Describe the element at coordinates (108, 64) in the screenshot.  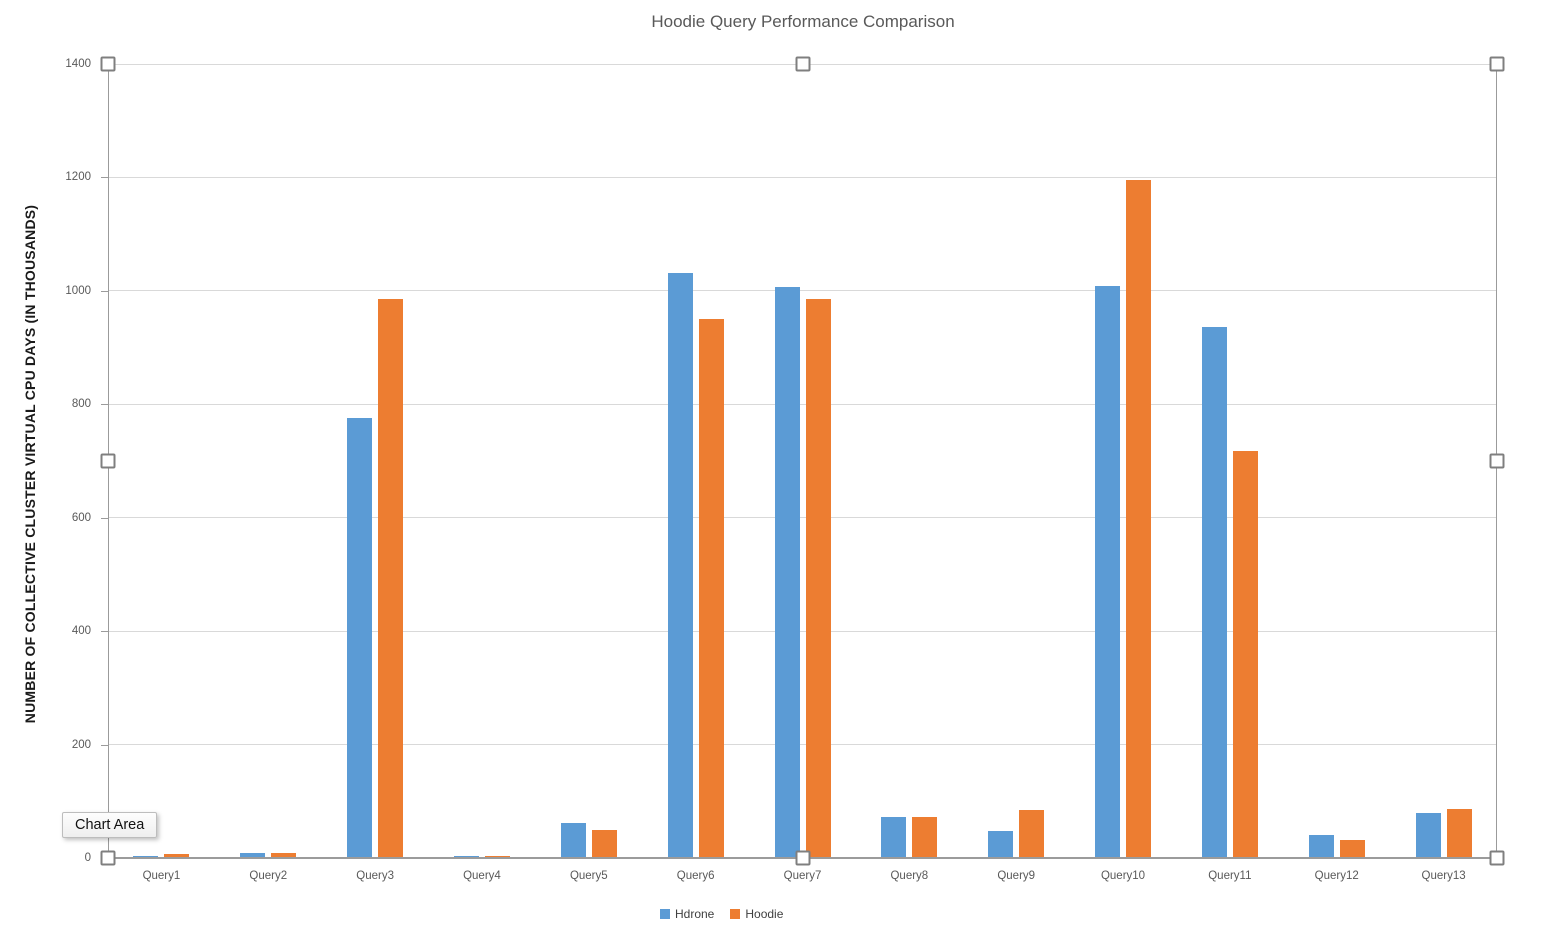
I see `handle-top-left` at that location.